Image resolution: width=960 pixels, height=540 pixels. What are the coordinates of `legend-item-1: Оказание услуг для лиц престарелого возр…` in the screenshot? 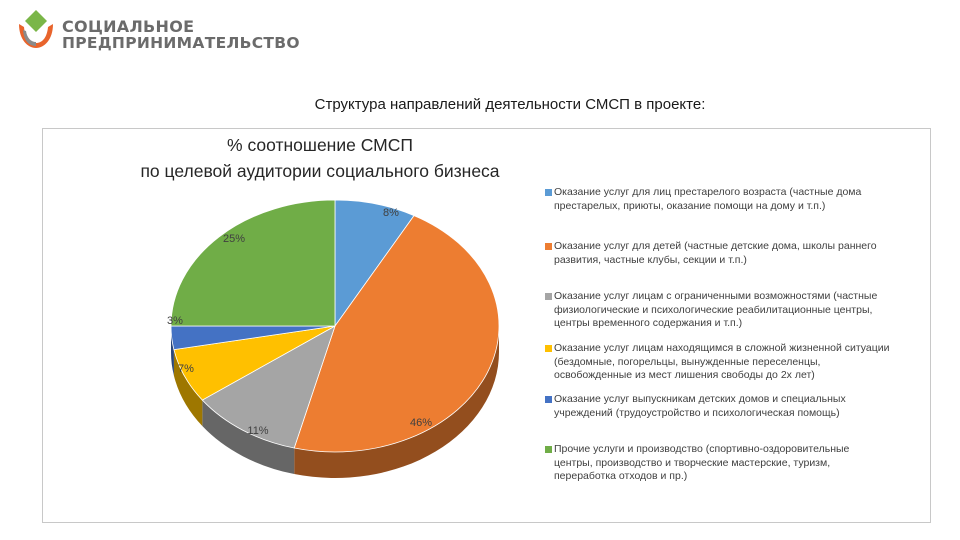 It's located at (717, 199).